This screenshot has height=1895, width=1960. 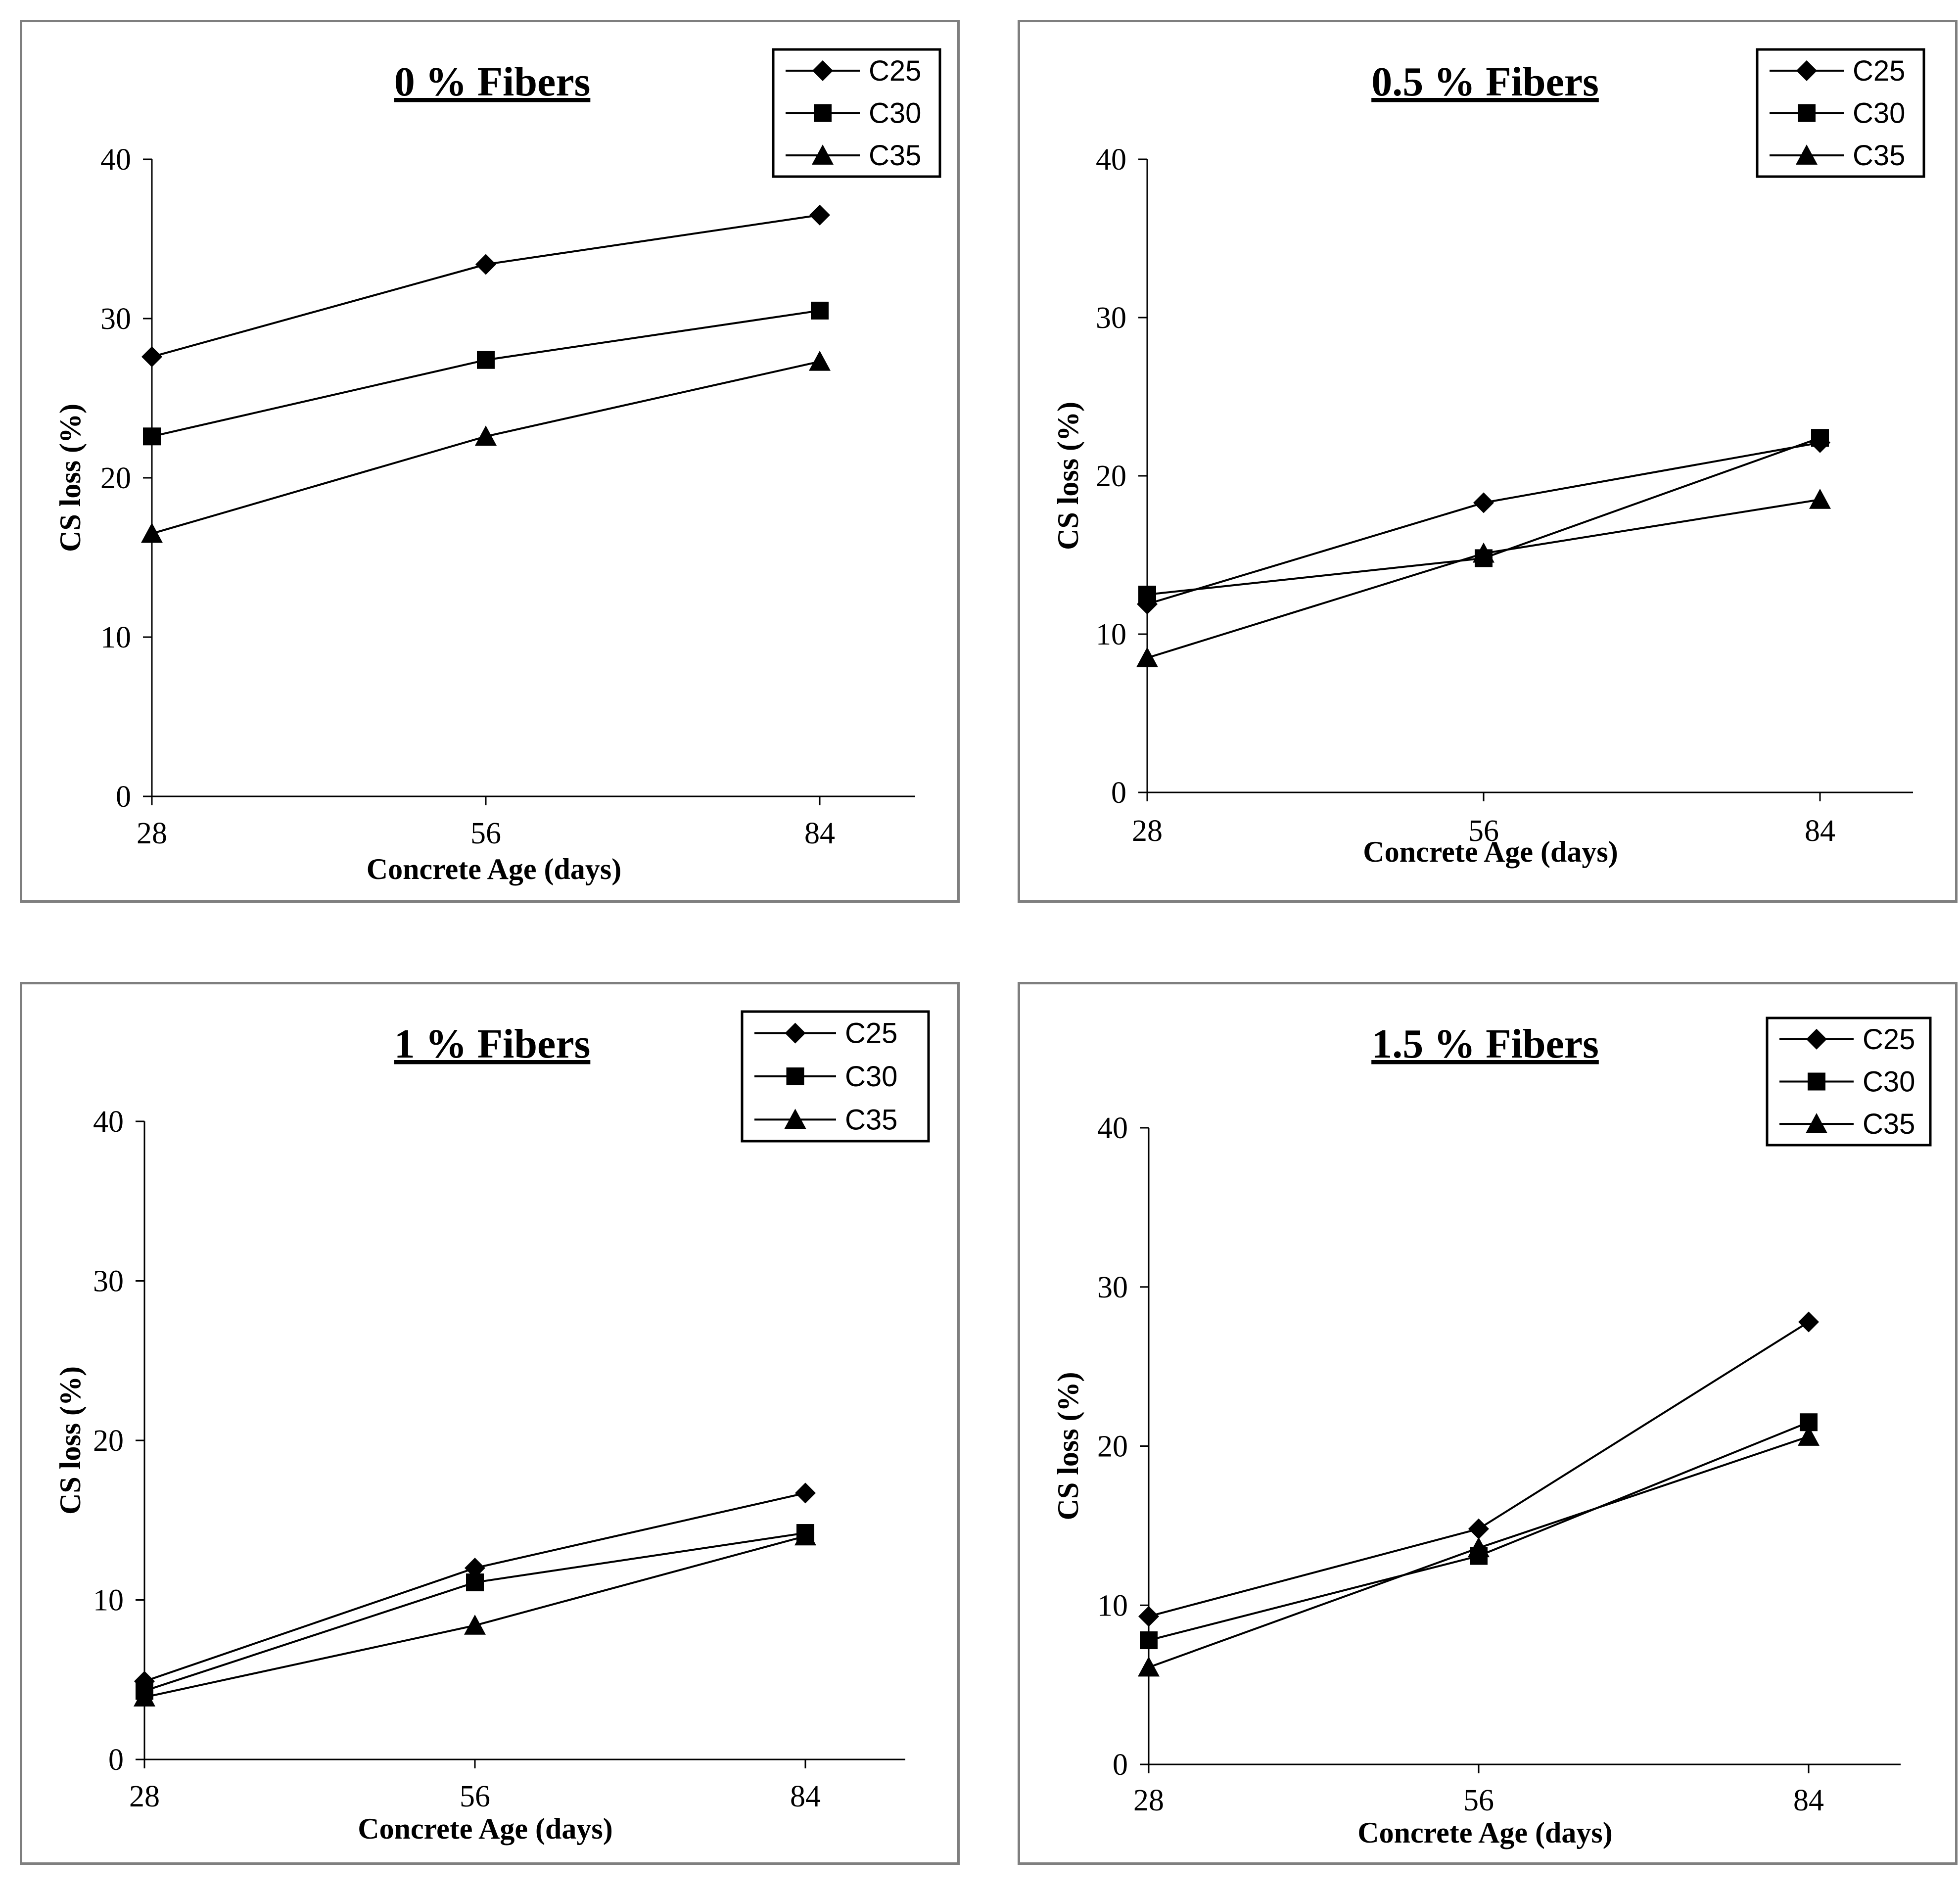 What do you see at coordinates (492, 82) in the screenshot?
I see `chart-title: 0 % Fibers` at bounding box center [492, 82].